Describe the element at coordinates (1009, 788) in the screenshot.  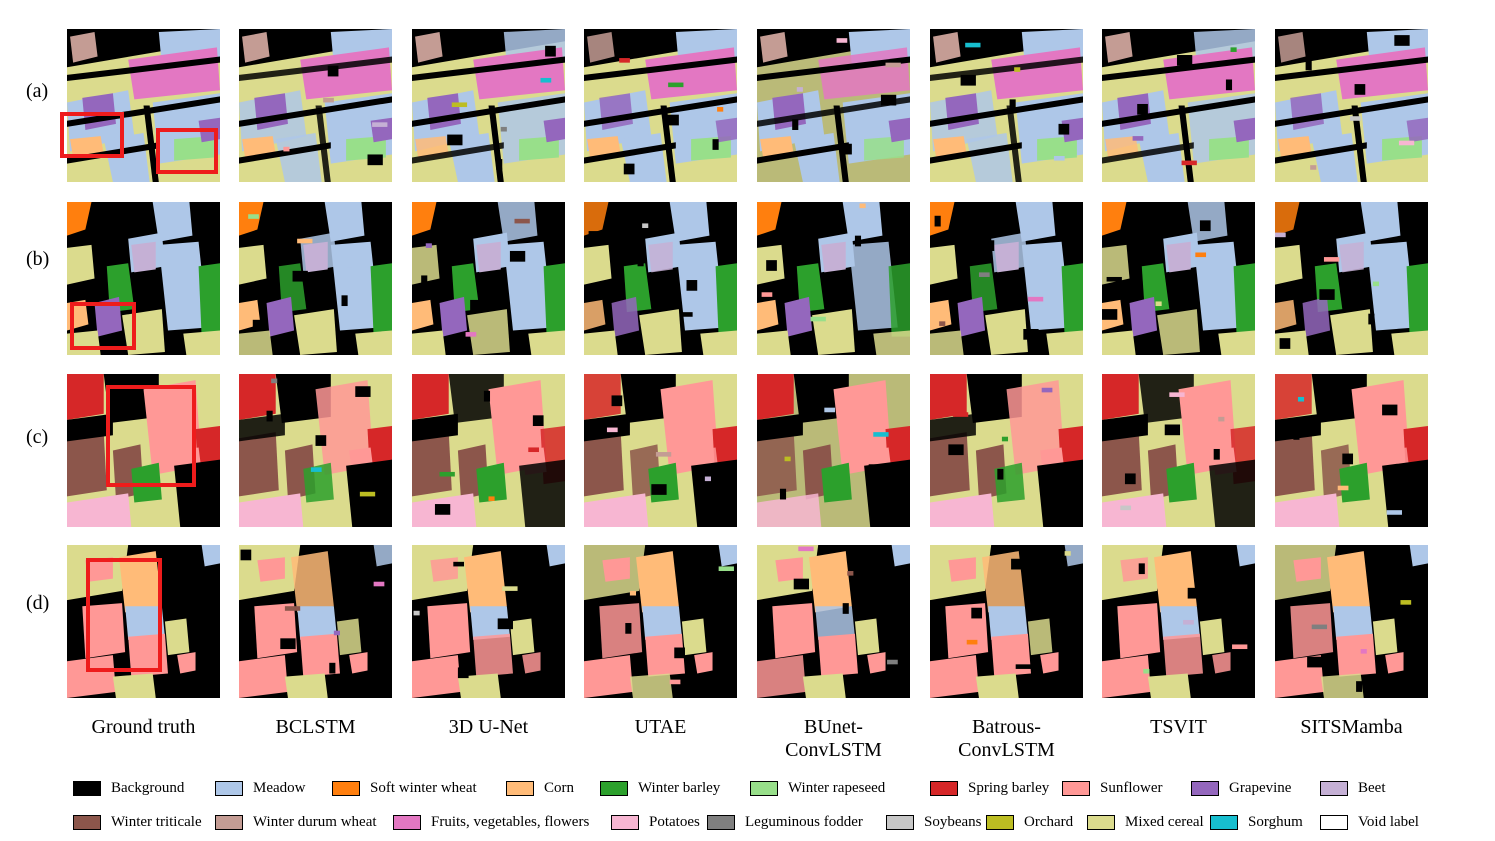
I see `legend-label: Spring barley` at that location.